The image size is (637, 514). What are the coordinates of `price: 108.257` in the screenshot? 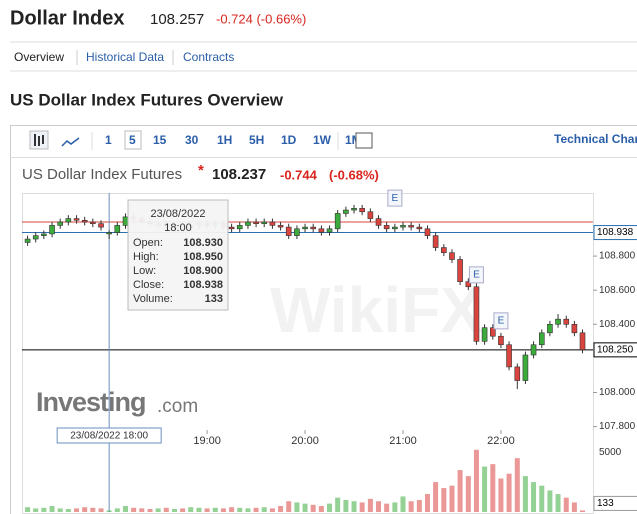 It's located at (177, 19).